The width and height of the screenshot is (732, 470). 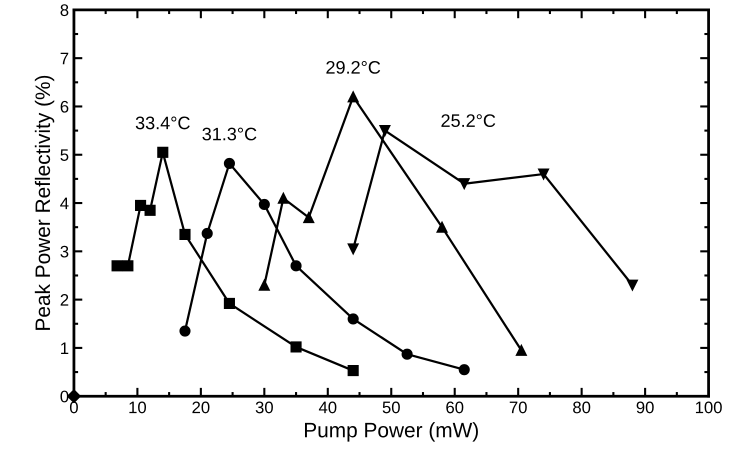 I want to click on x-tick-label: 40, so click(x=327, y=408).